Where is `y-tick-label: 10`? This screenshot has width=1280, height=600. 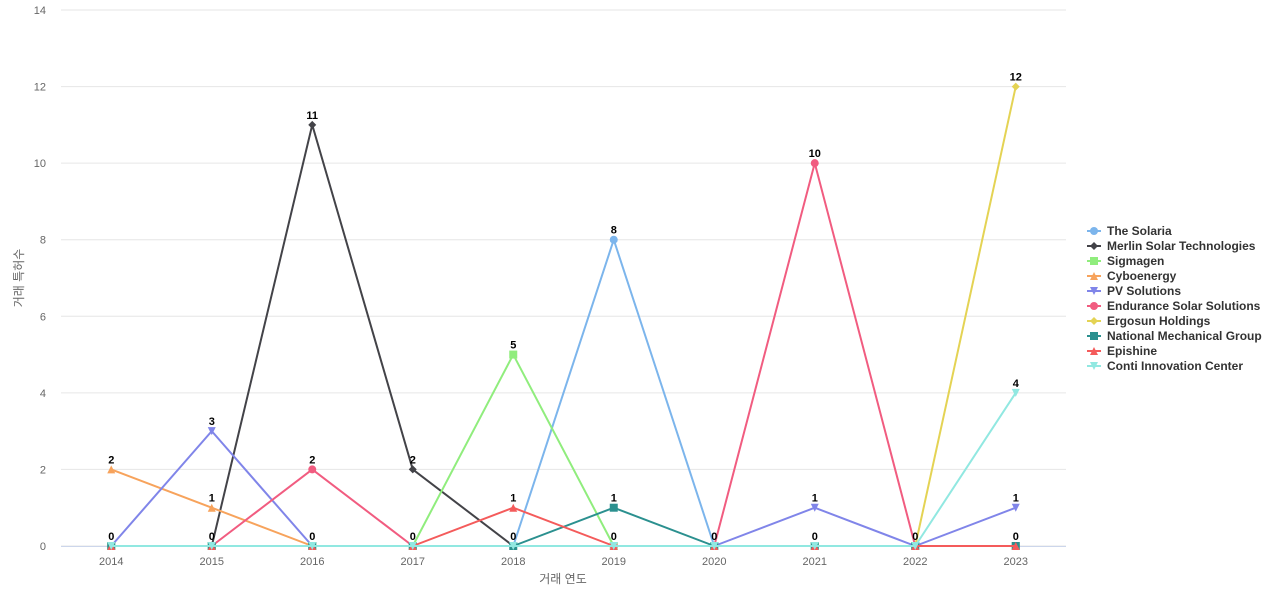
y-tick-label: 10 is located at coordinates (40, 164).